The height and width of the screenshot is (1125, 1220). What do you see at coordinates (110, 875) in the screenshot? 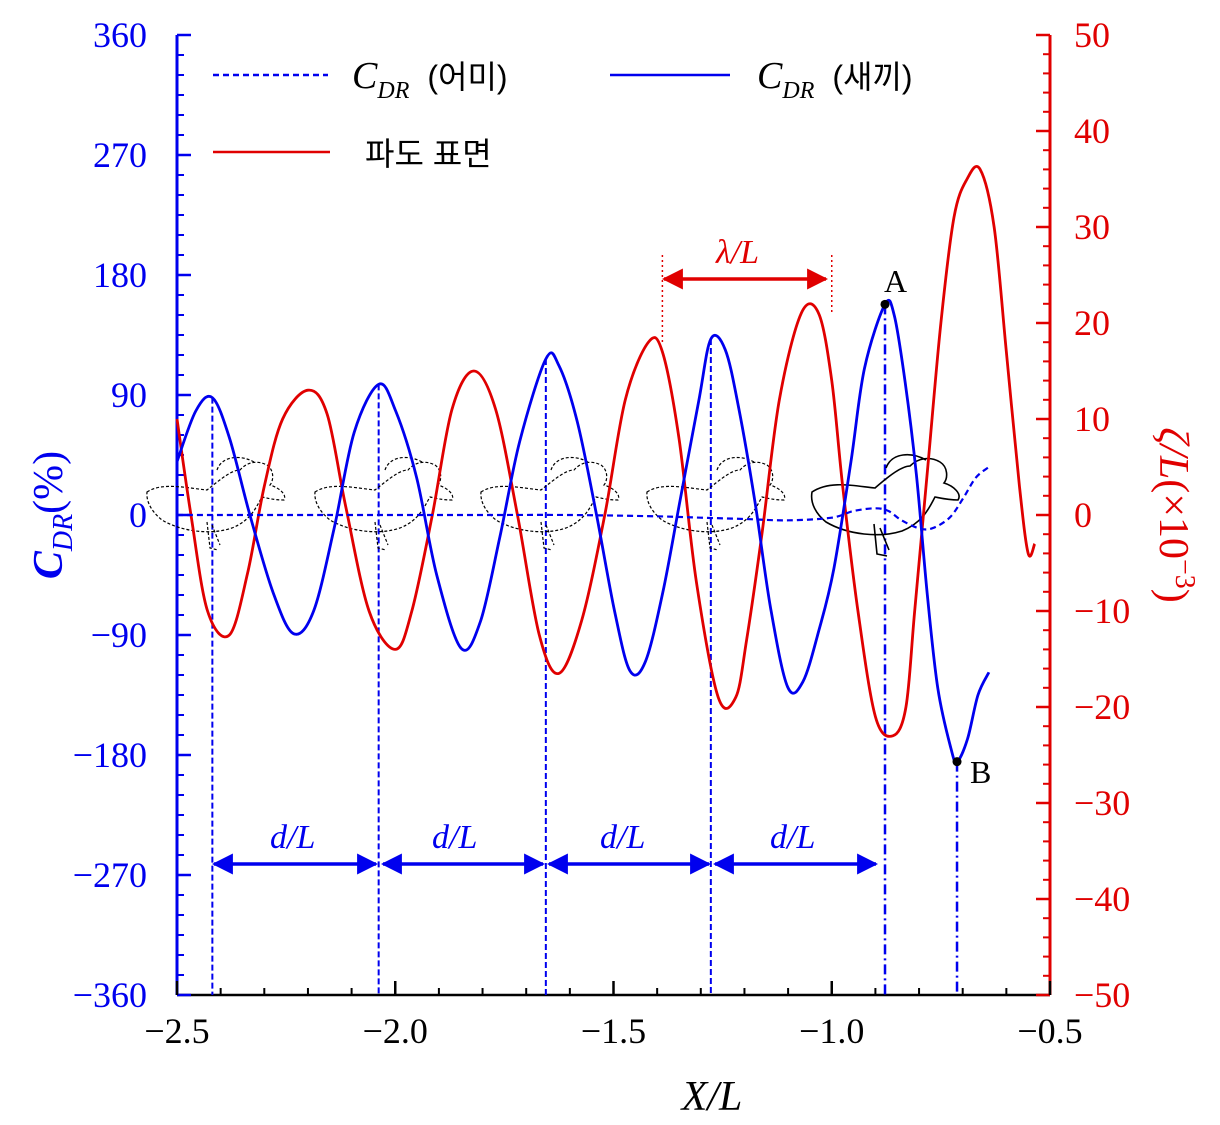
I see `y-left-tick-label: −270` at bounding box center [110, 875].